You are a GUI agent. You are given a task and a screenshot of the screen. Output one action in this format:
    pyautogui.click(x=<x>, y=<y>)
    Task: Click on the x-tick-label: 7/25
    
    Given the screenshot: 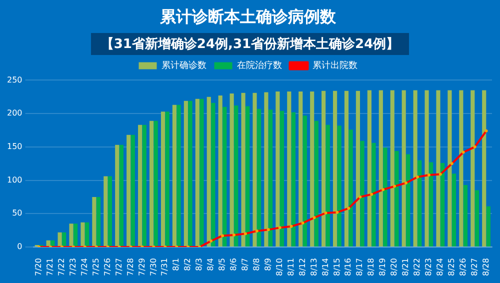 What is the action you would take?
    pyautogui.click(x=95, y=267)
    